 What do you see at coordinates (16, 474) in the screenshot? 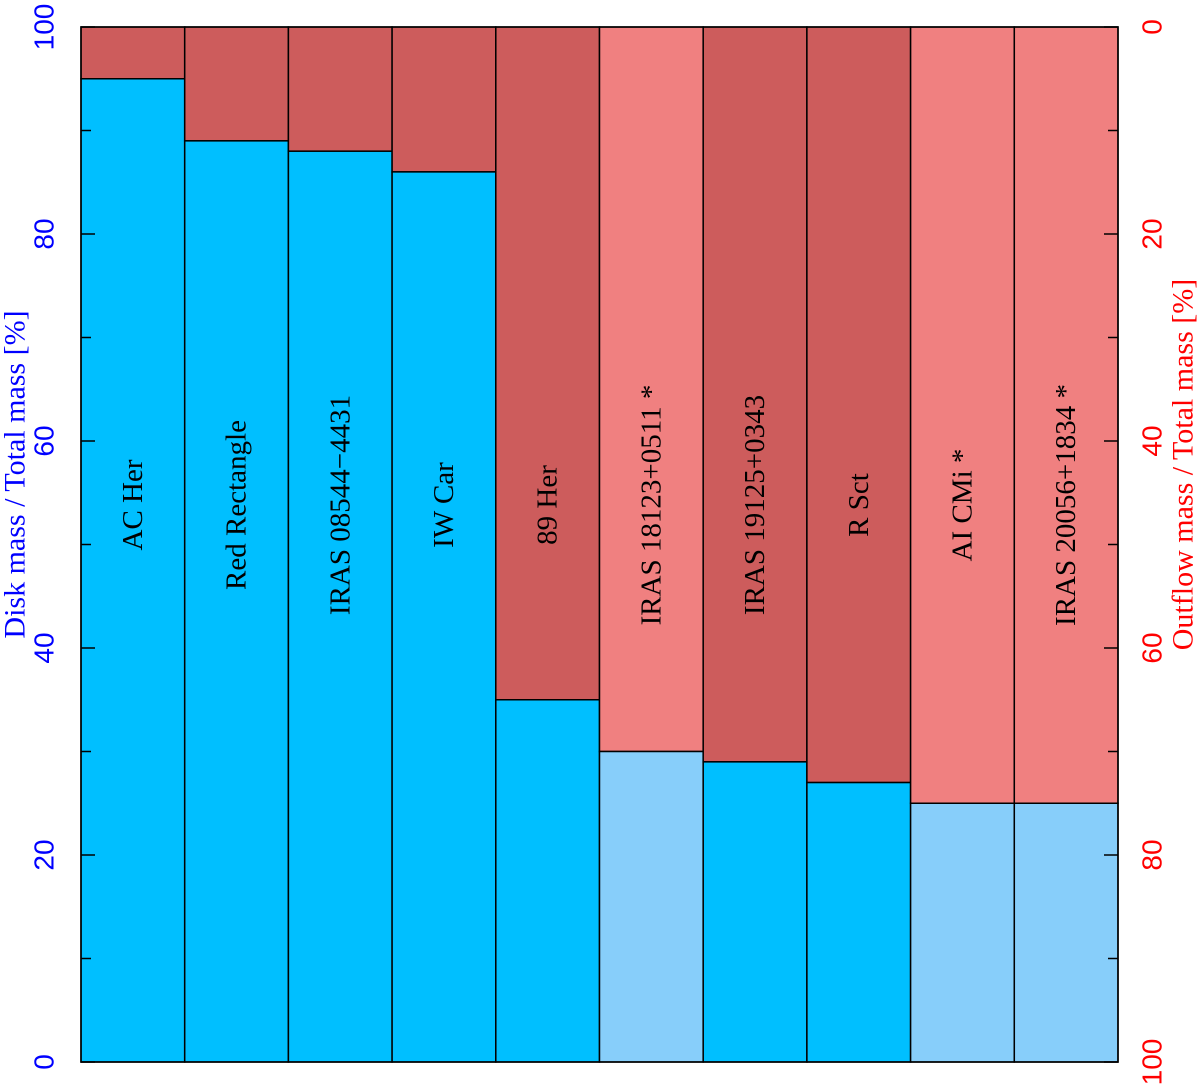
I see `left-axis-title: Disk mass / Total mass [%]` at bounding box center [16, 474].